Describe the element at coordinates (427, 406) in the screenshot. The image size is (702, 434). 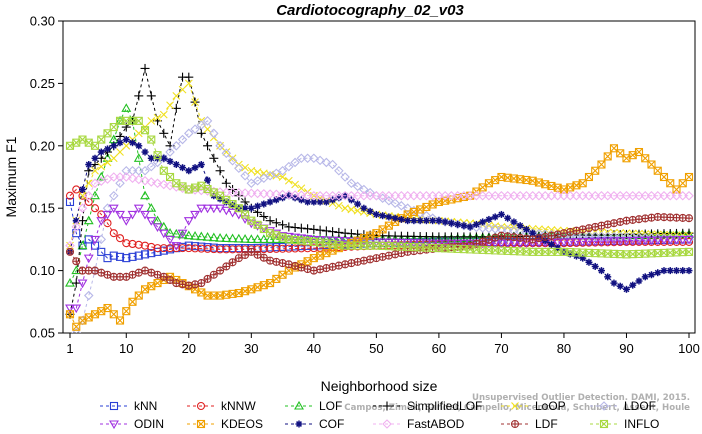
I see `legend-item-simplifiedlof: SimplifiedLOF` at that location.